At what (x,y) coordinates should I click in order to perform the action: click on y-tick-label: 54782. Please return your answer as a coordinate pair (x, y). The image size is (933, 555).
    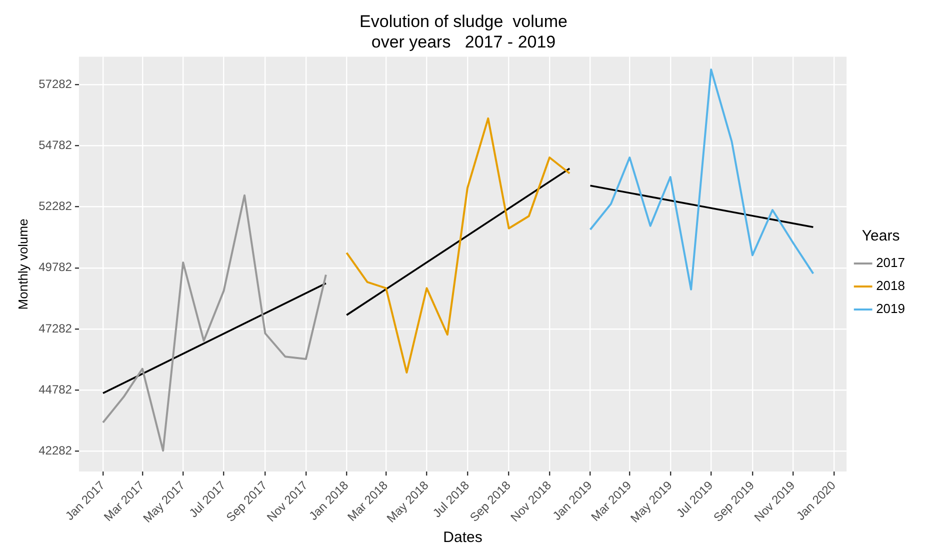
    Looking at the image, I should click on (55, 145).